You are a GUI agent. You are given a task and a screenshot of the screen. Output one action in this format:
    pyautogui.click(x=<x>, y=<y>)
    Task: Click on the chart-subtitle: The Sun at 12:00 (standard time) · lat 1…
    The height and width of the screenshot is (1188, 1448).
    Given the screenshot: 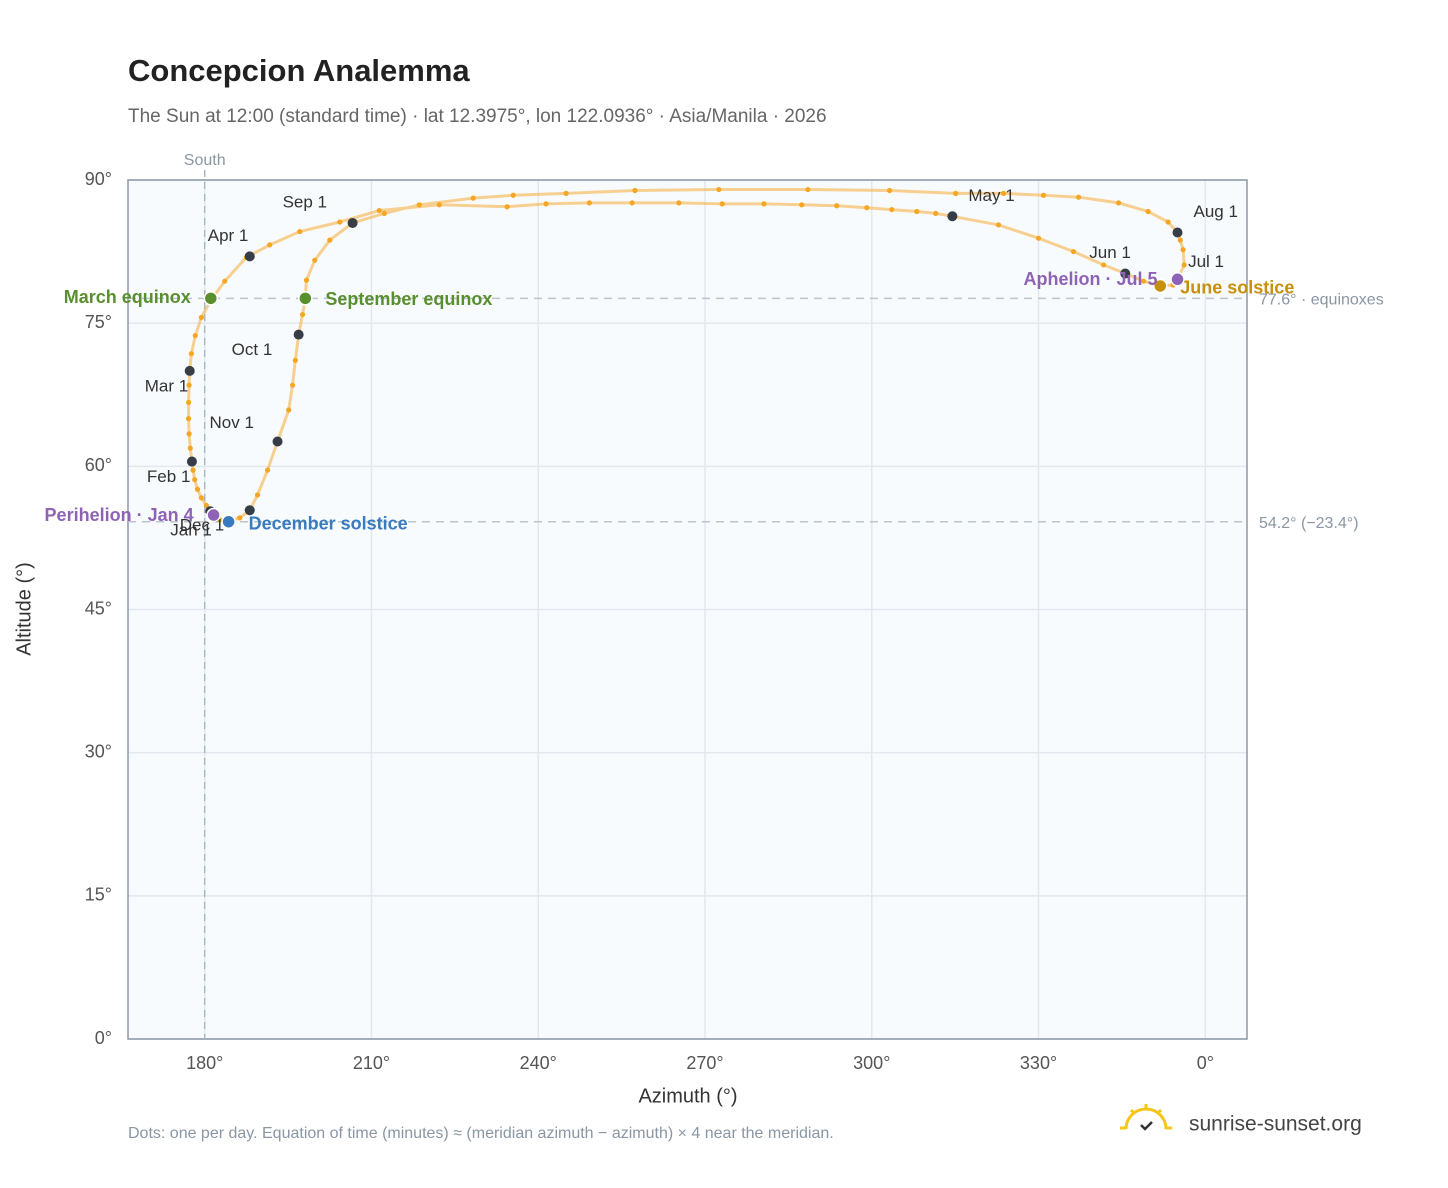 What is the action you would take?
    pyautogui.click(x=477, y=116)
    